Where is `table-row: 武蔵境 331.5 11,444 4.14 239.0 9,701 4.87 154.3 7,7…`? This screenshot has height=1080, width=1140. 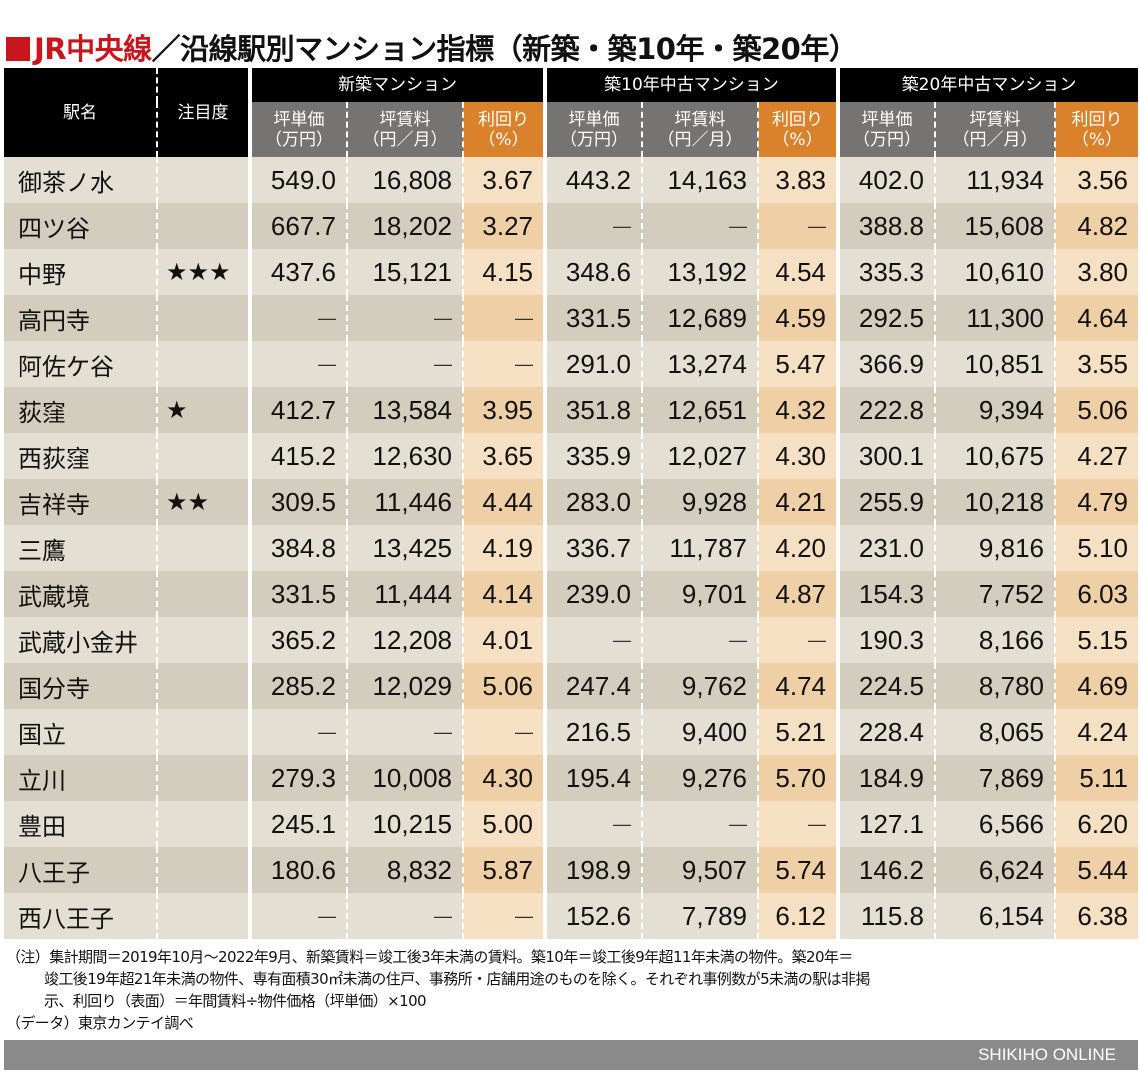 table-row: 武蔵境 331.5 11,444 4.14 239.0 9,701 4.87 154.3 7,7… is located at coordinates (571, 594).